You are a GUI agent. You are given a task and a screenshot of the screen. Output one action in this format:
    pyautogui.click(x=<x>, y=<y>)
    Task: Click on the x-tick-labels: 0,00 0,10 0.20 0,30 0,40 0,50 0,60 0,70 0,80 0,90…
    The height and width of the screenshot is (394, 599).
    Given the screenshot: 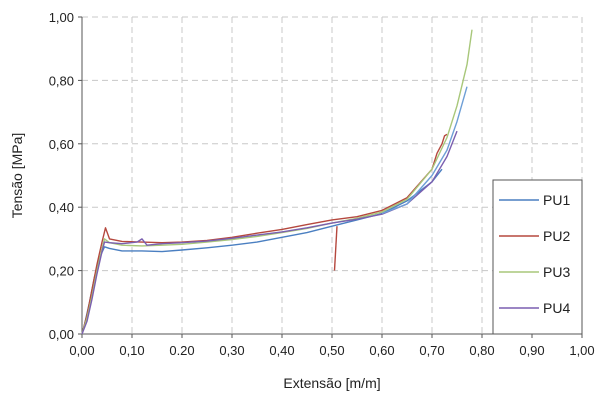 What is the action you would take?
    pyautogui.click(x=331, y=350)
    